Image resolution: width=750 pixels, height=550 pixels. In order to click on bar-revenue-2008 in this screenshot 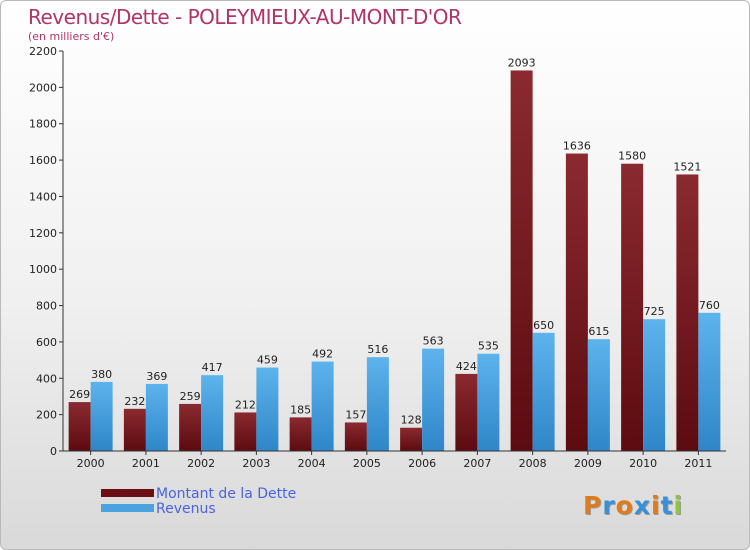, I will do `click(543, 391)`.